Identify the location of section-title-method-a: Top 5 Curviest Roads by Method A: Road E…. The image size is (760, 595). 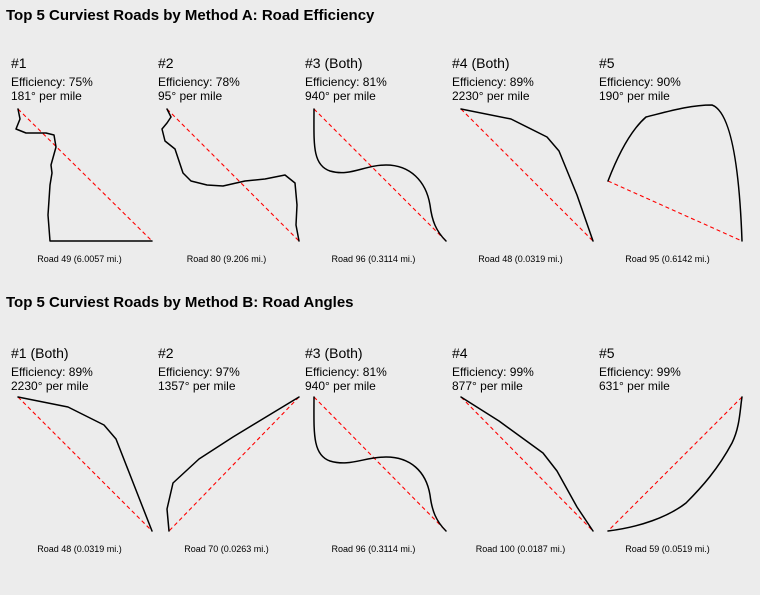
(190, 15).